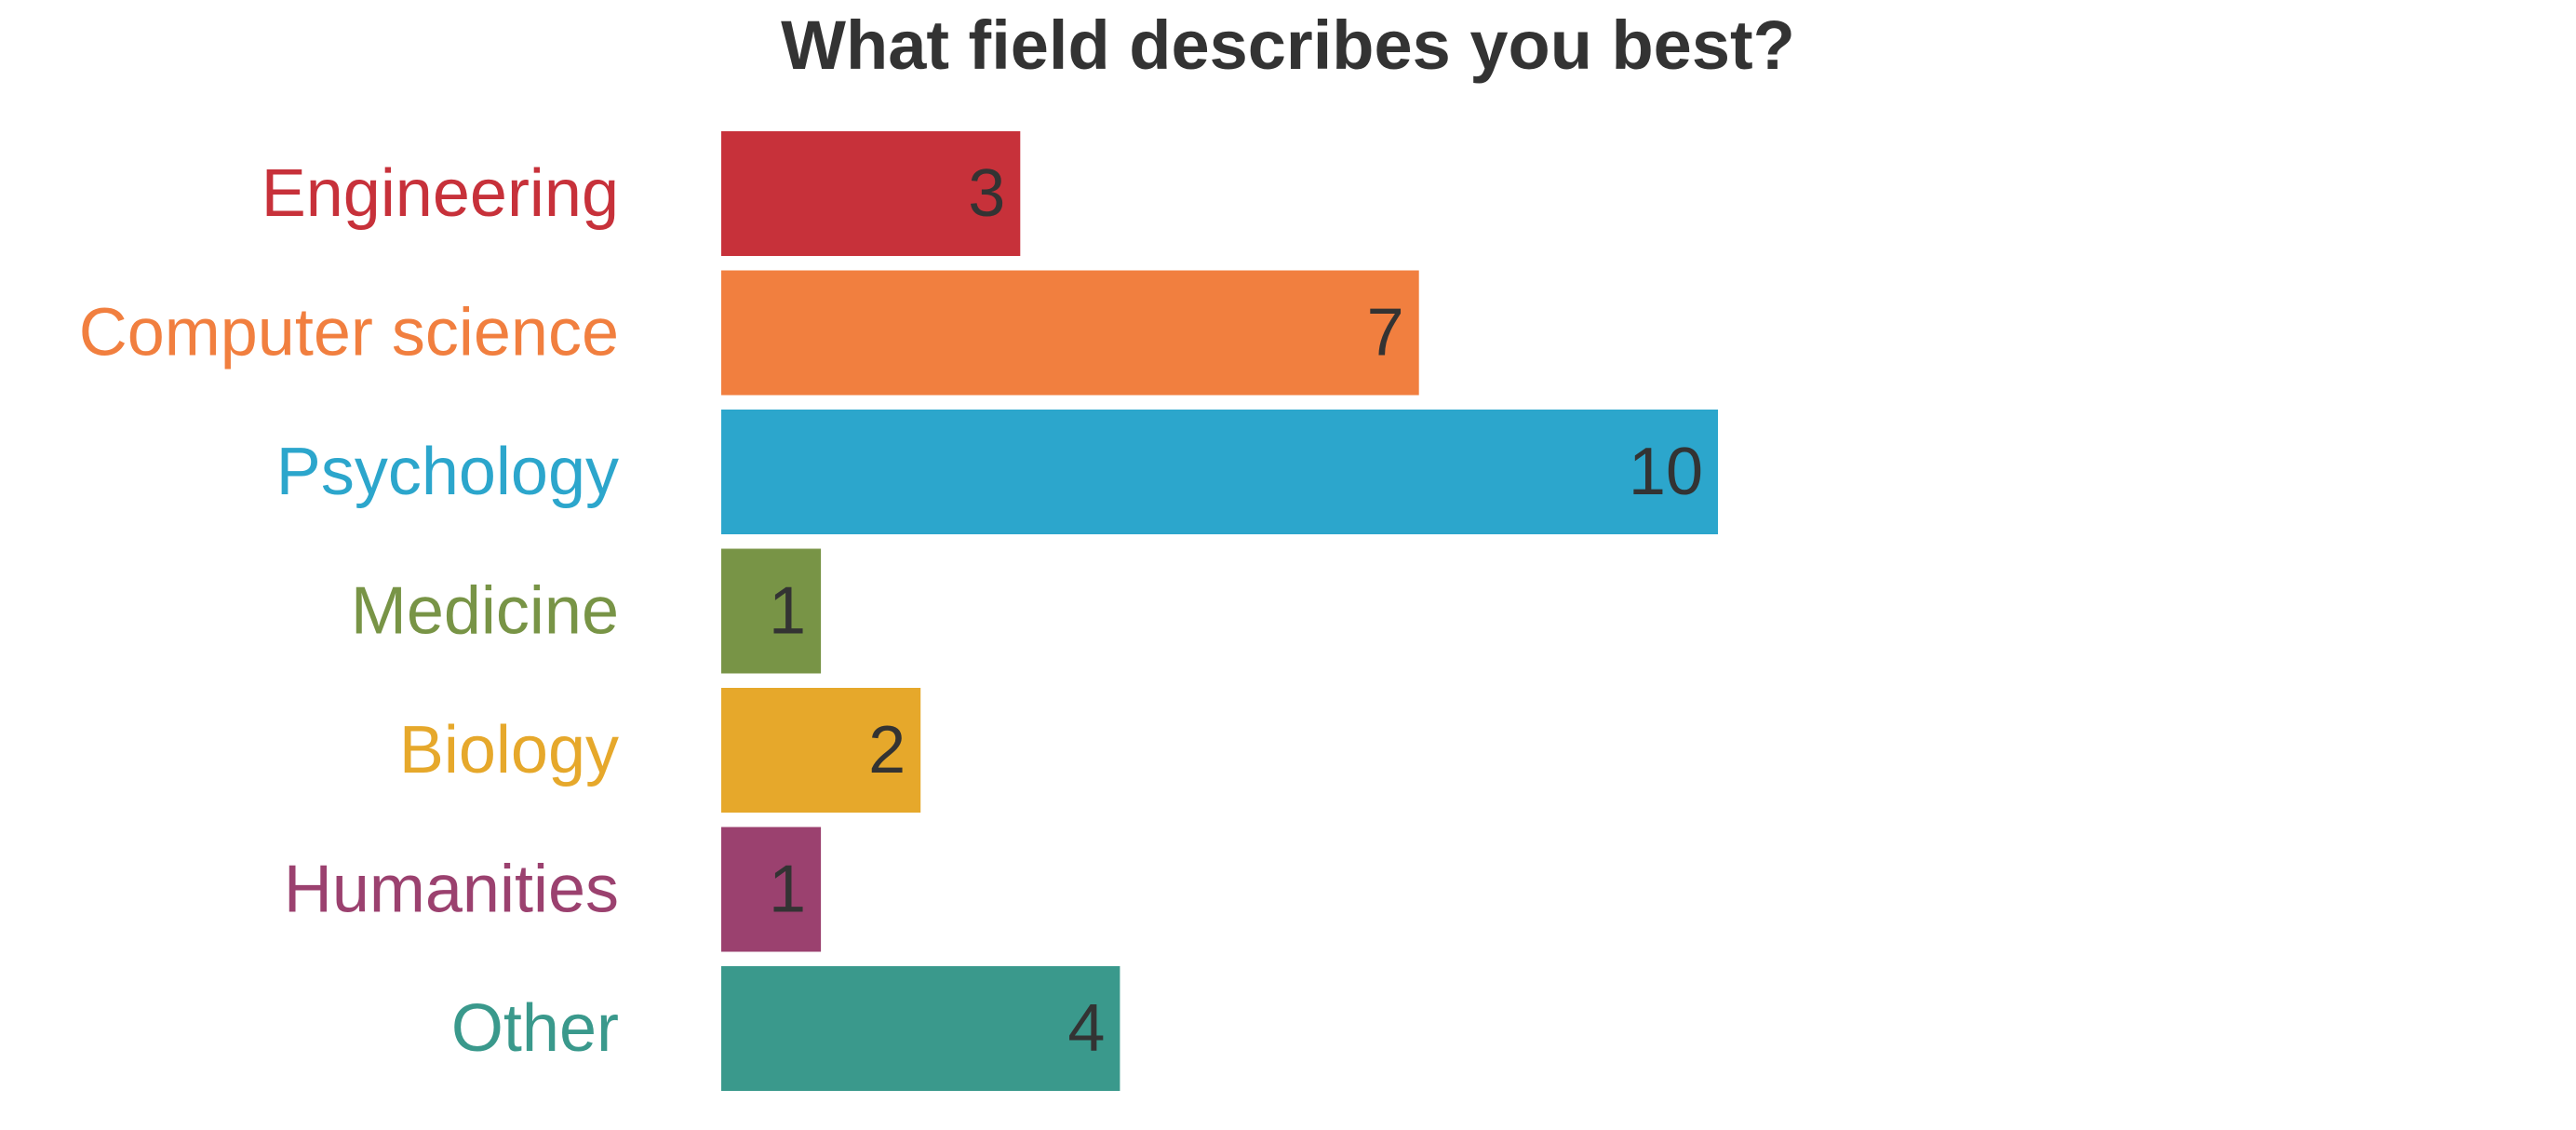 The width and height of the screenshot is (2576, 1130). I want to click on category-label-medicine: Medicine, so click(485, 611).